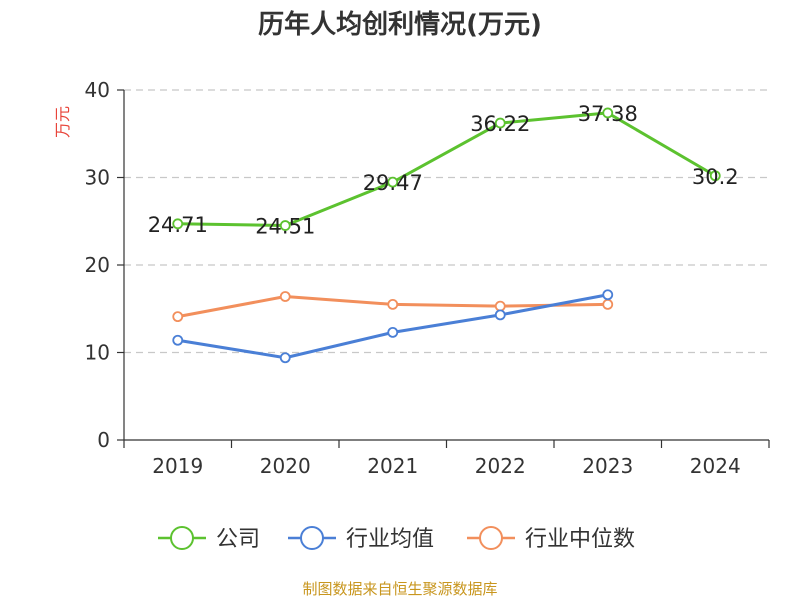  Describe the element at coordinates (285, 466) in the screenshot. I see `x-tick-label: 2020` at that location.